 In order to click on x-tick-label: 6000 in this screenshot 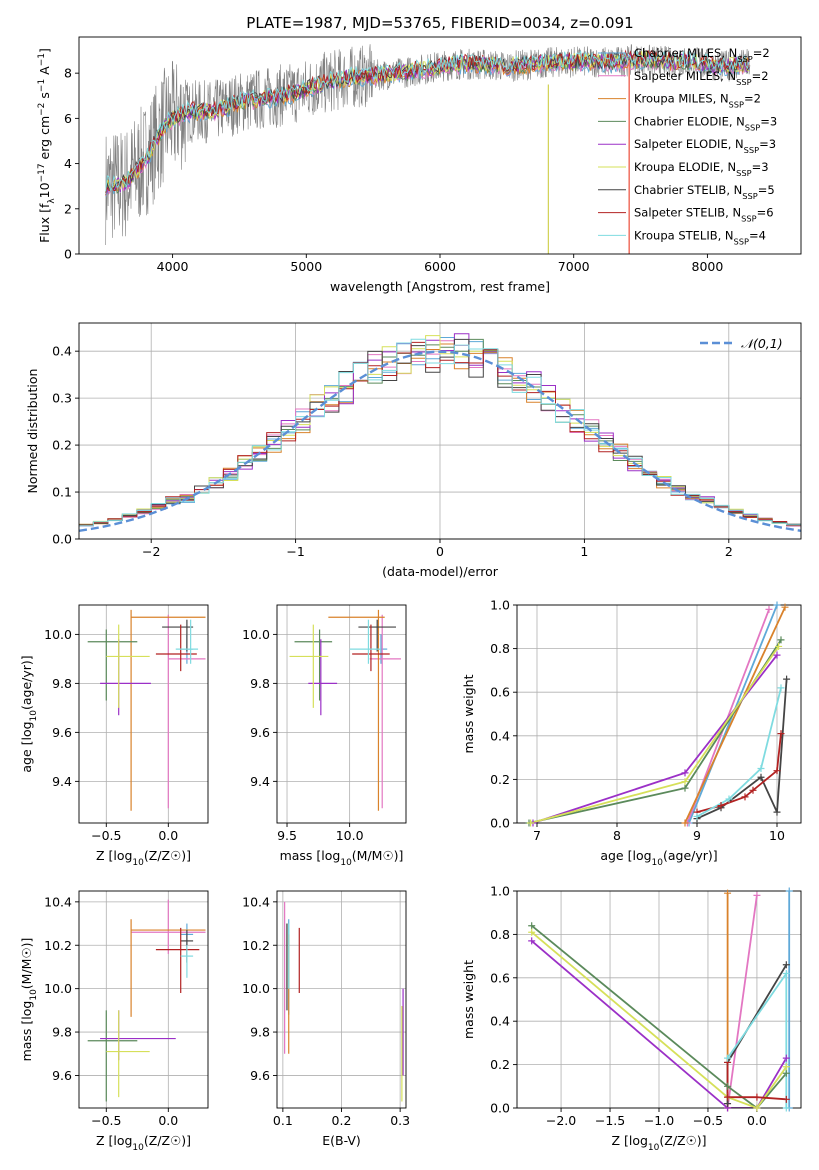, I will do `click(440, 266)`.